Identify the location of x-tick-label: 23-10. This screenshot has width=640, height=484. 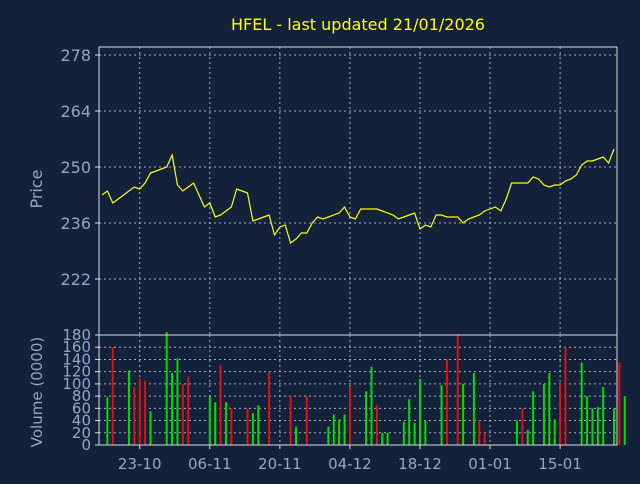
(140, 464).